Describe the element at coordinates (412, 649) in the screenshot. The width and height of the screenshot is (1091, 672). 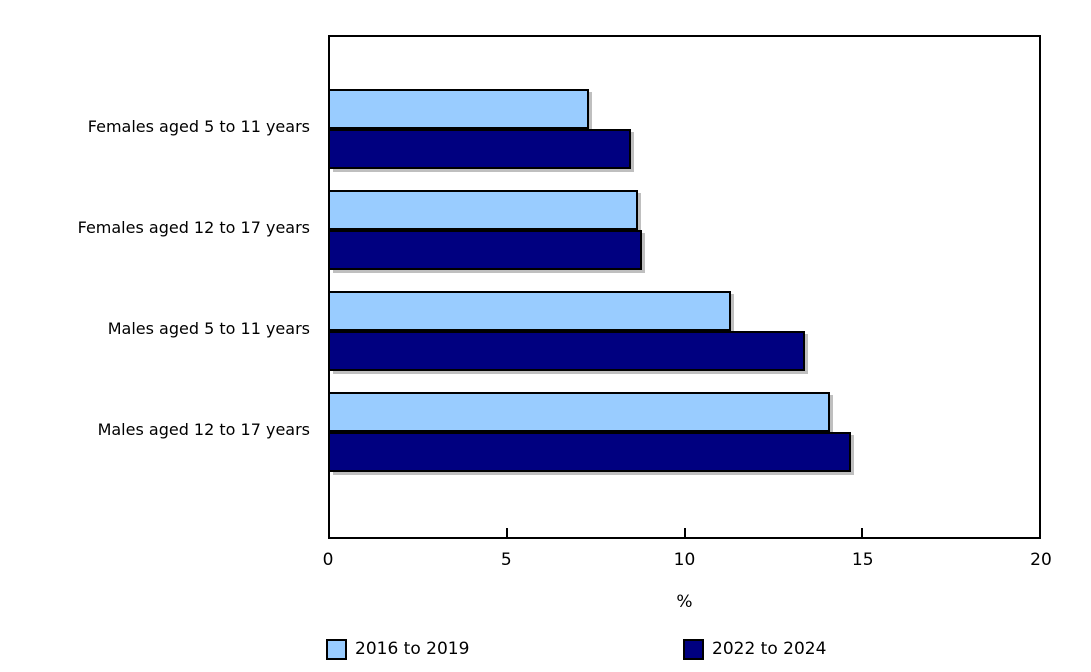
I see `legend-label-1: 2016 to 2019` at that location.